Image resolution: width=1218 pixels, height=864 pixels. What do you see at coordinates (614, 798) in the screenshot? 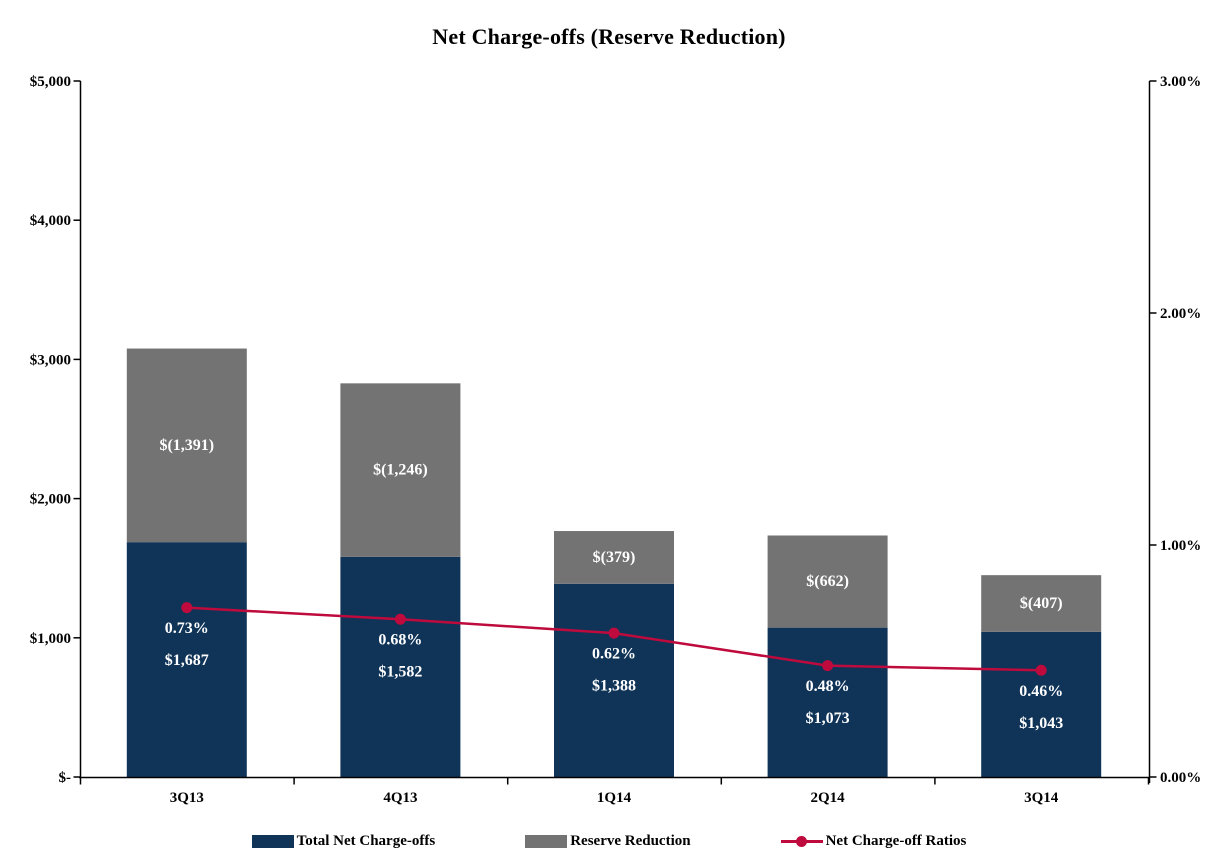
I see `x-axis-category-label: 1Q14` at bounding box center [614, 798].